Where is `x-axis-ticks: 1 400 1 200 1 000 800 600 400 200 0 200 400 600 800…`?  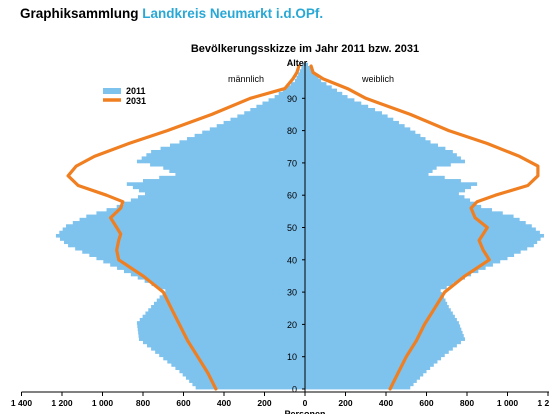
x-axis-ticks: 1 400 1 200 1 000 800 600 400 200 0 200 400 600 800… is located at coordinates (280, 400).